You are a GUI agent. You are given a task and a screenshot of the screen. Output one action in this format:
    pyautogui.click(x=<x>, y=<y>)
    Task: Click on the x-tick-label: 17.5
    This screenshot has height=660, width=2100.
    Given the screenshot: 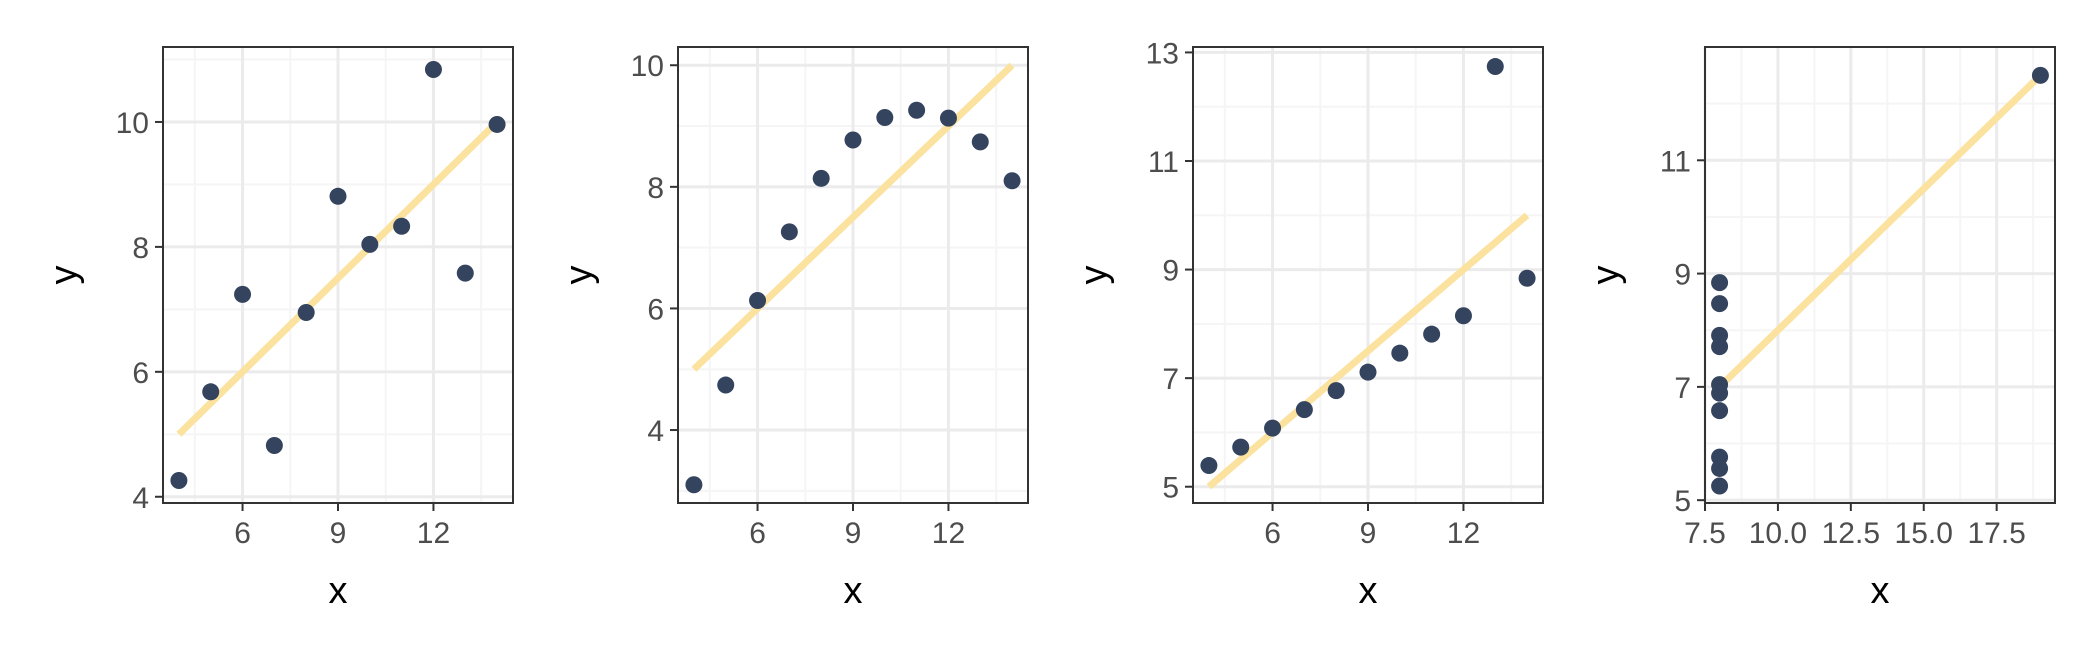 What is the action you would take?
    pyautogui.click(x=1996, y=533)
    